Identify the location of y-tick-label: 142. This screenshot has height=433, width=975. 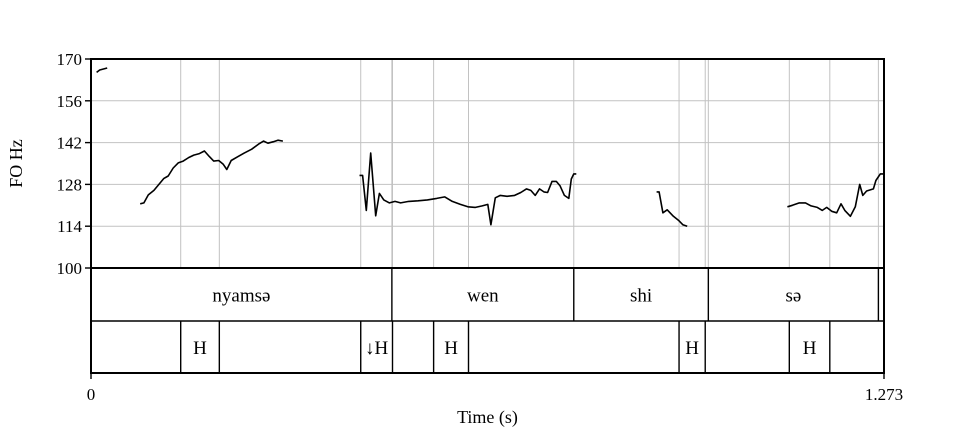
(70, 143).